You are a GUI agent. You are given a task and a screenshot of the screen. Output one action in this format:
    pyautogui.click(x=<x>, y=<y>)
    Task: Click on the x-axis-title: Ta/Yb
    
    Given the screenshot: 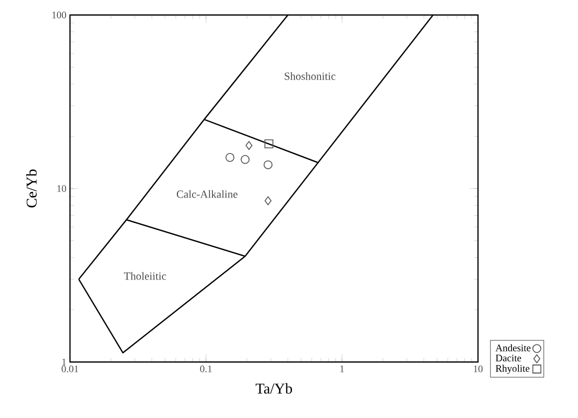 What is the action you would take?
    pyautogui.click(x=274, y=388)
    